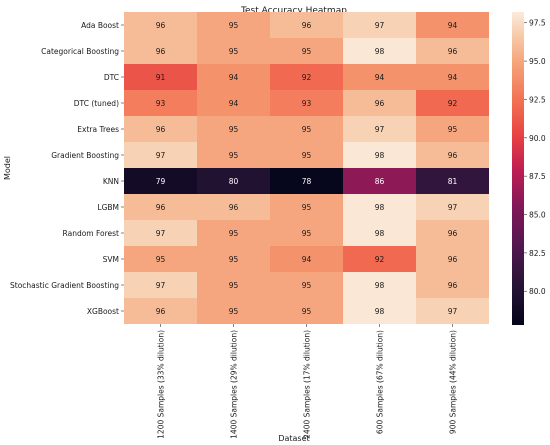  I want to click on colorbar-tick-label: 87.5, so click(537, 176).